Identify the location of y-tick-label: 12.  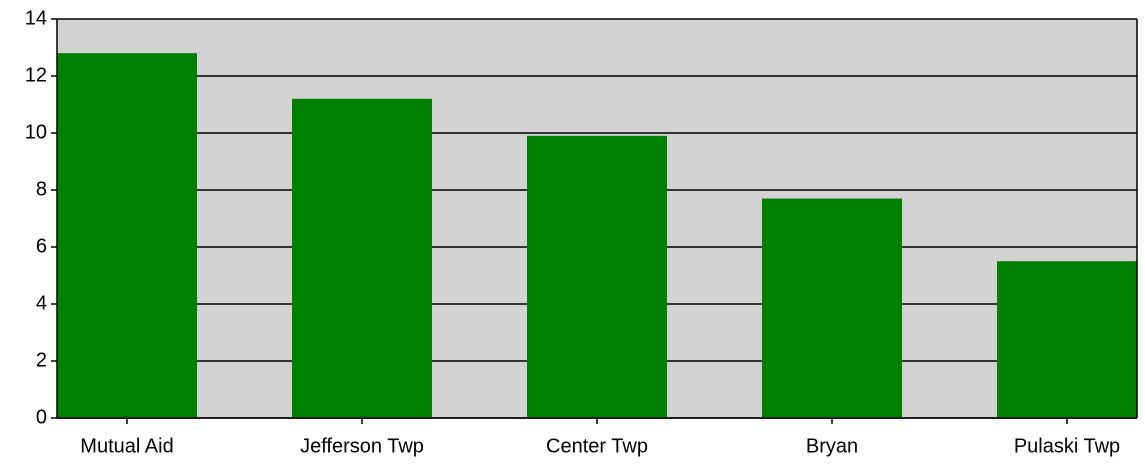
(36, 75).